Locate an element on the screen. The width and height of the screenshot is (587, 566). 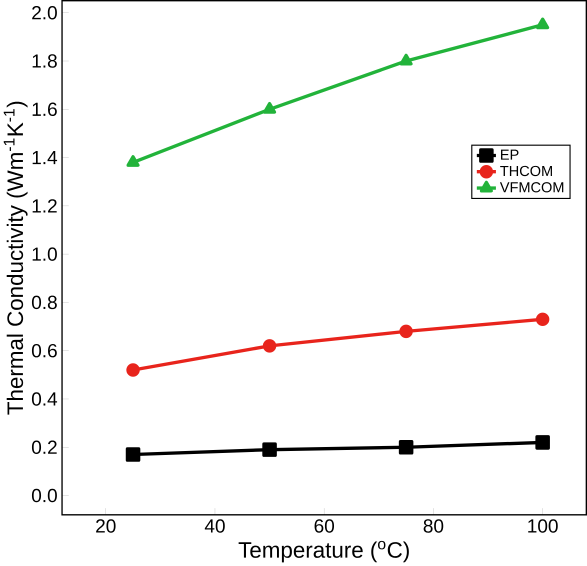
legend-label: EP is located at coordinates (509, 155).